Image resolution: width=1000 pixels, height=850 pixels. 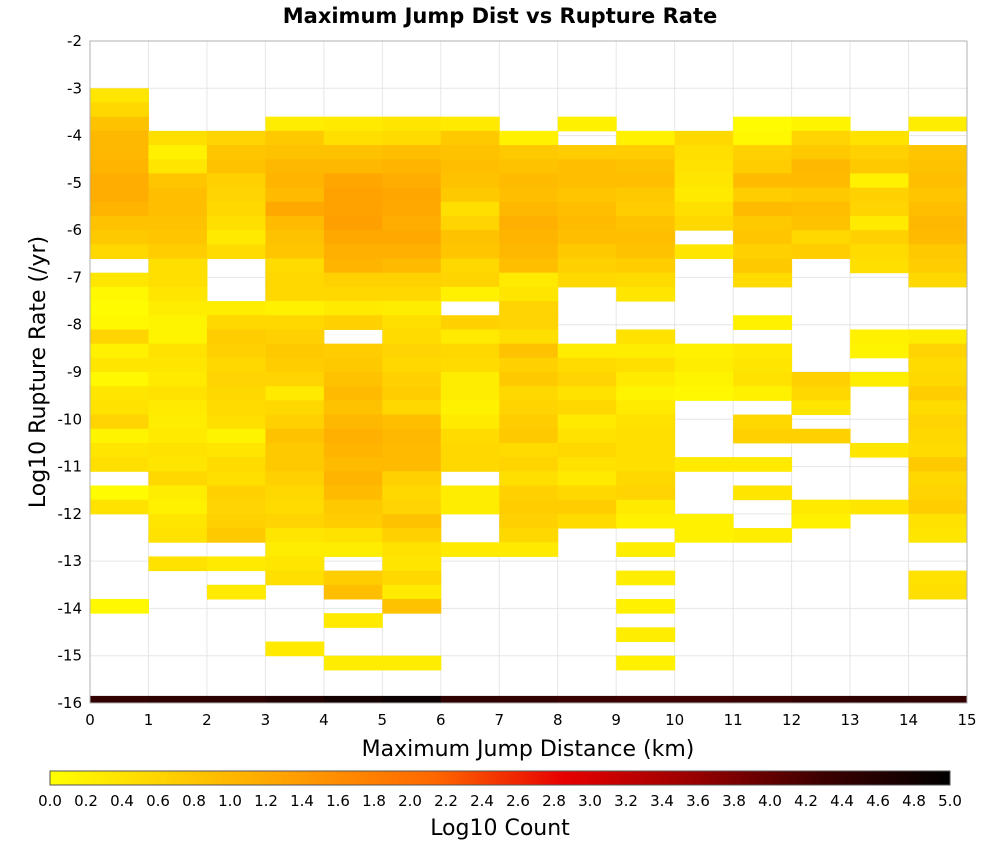 I want to click on colorbar-tick-label: 4.2, so click(x=806, y=801).